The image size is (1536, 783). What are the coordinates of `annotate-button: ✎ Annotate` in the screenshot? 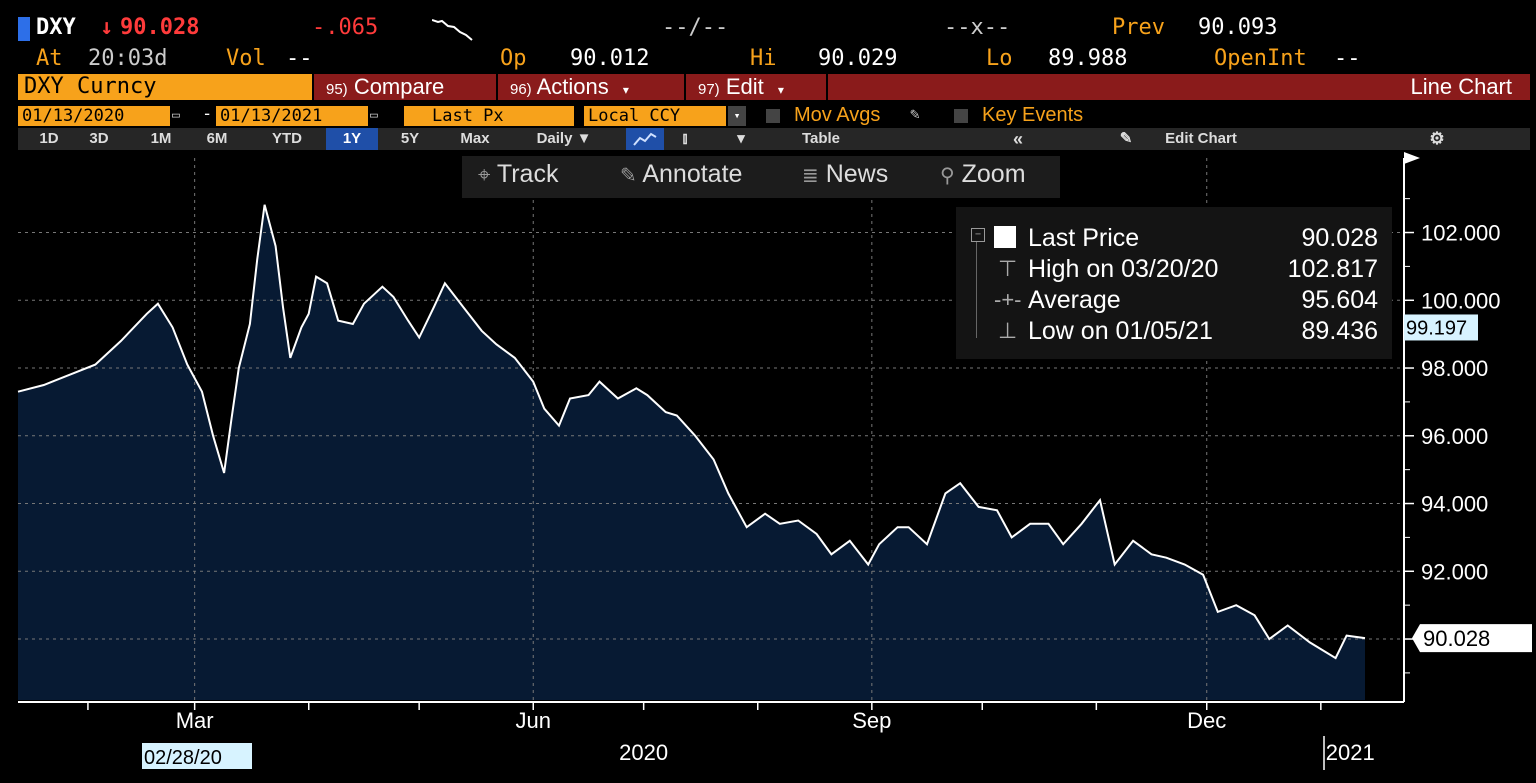 It's located at (681, 174).